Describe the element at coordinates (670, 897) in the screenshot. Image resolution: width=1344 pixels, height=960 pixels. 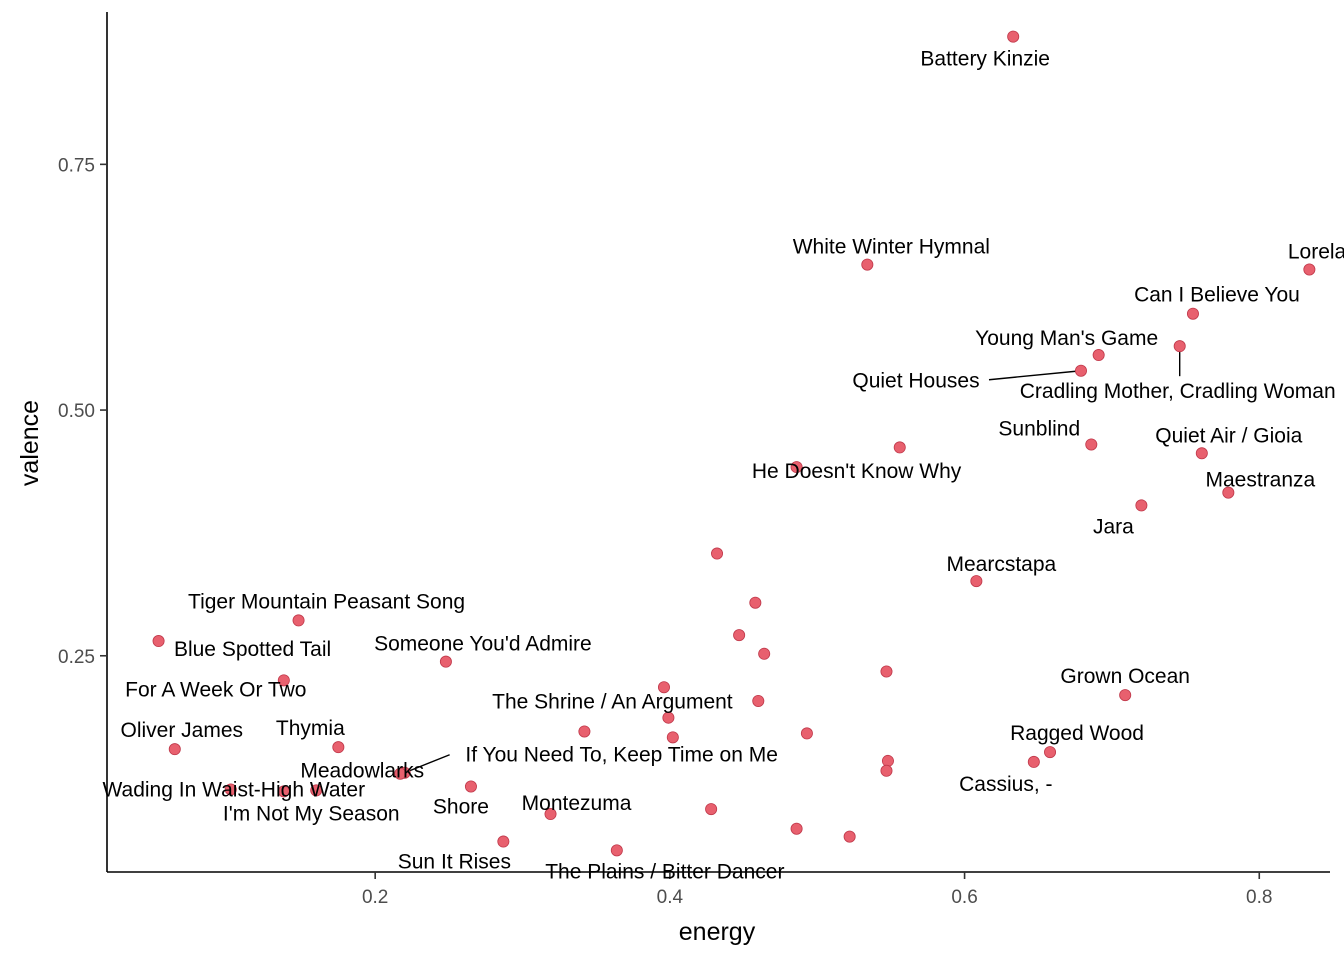
I see `x-tick-label: 0.4` at that location.